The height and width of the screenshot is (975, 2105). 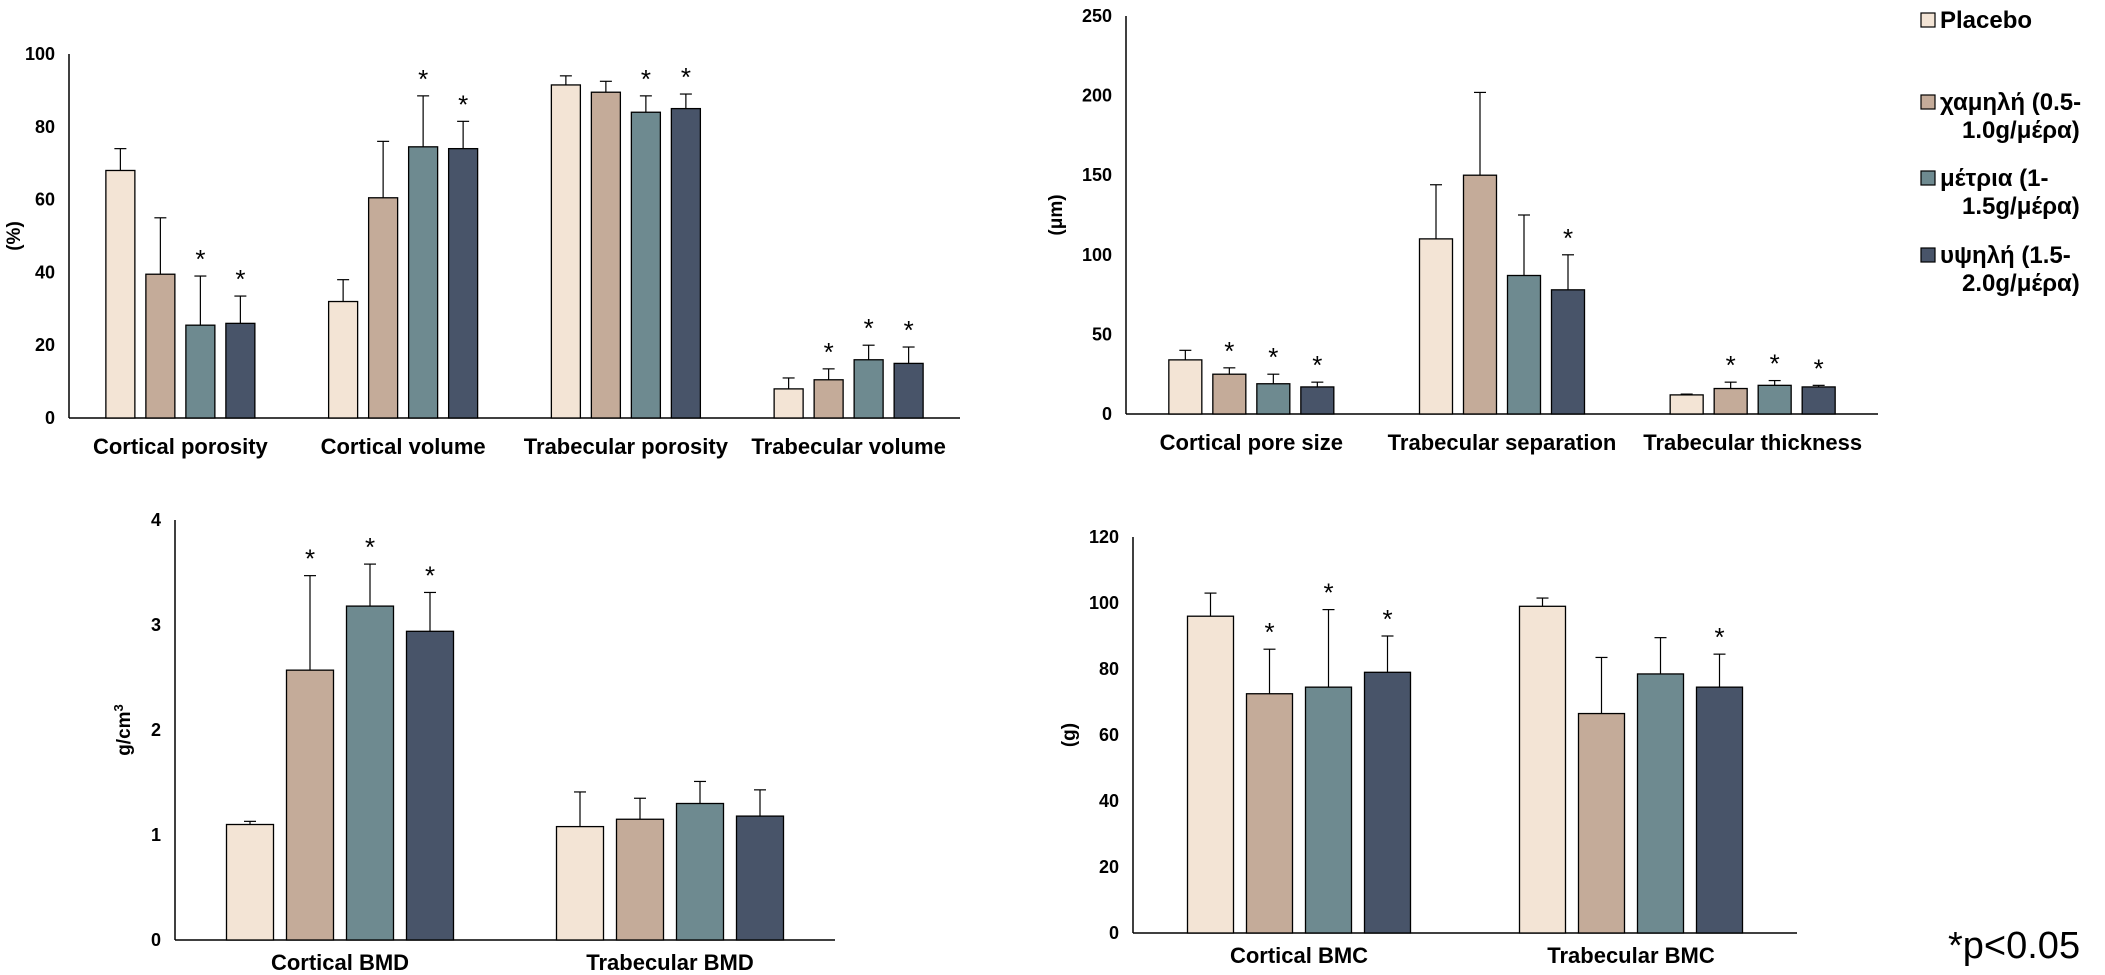 What do you see at coordinates (1104, 537) in the screenshot?
I see `y-tick-label: 120` at bounding box center [1104, 537].